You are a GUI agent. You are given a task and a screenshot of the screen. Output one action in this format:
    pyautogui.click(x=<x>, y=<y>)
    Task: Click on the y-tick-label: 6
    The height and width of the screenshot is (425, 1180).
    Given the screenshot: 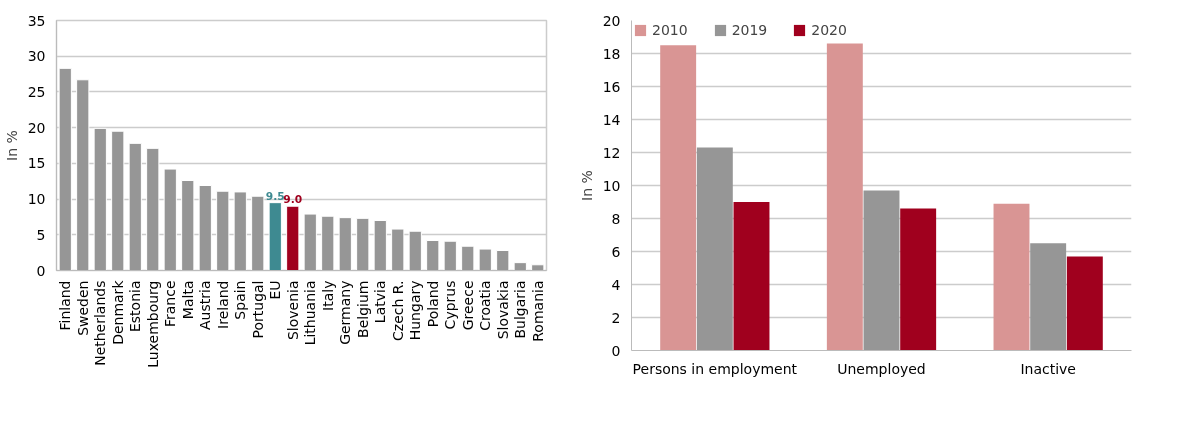 What is the action you would take?
    pyautogui.click(x=616, y=251)
    